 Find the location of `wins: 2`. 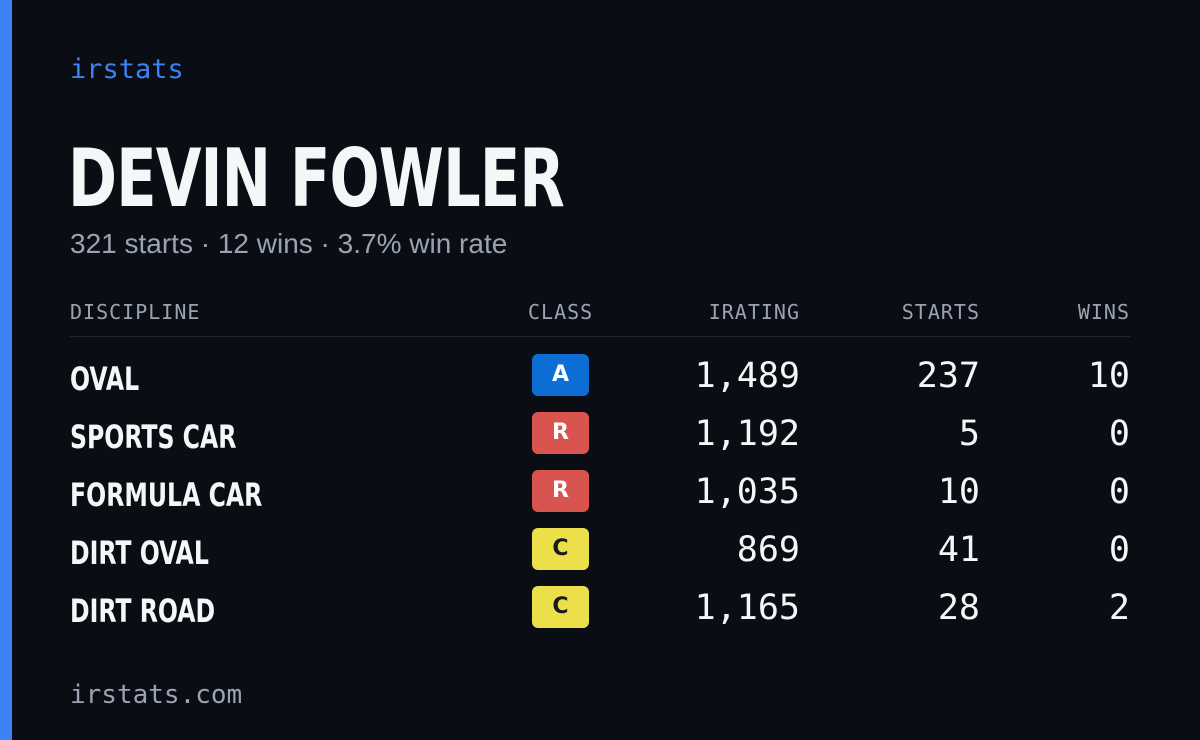

wins: 2 is located at coordinates (1119, 608).